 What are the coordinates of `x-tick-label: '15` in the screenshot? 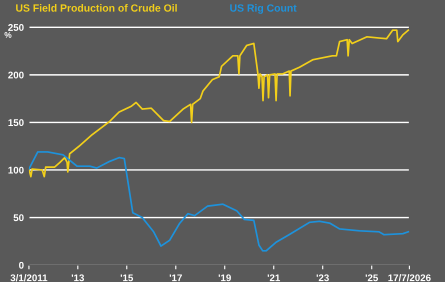 It's located at (127, 278).